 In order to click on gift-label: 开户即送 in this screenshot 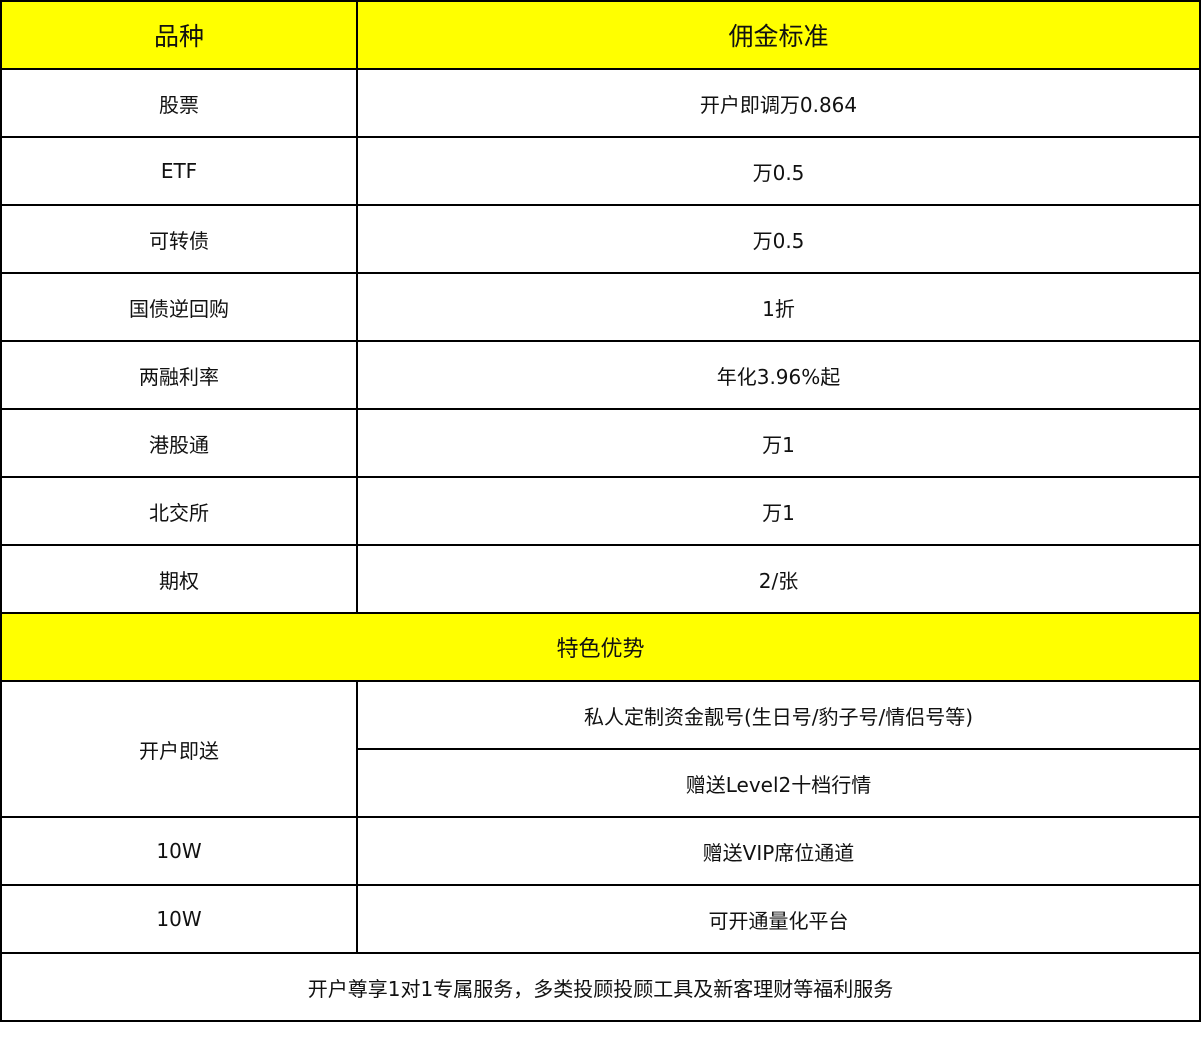, I will do `click(179, 749)`.